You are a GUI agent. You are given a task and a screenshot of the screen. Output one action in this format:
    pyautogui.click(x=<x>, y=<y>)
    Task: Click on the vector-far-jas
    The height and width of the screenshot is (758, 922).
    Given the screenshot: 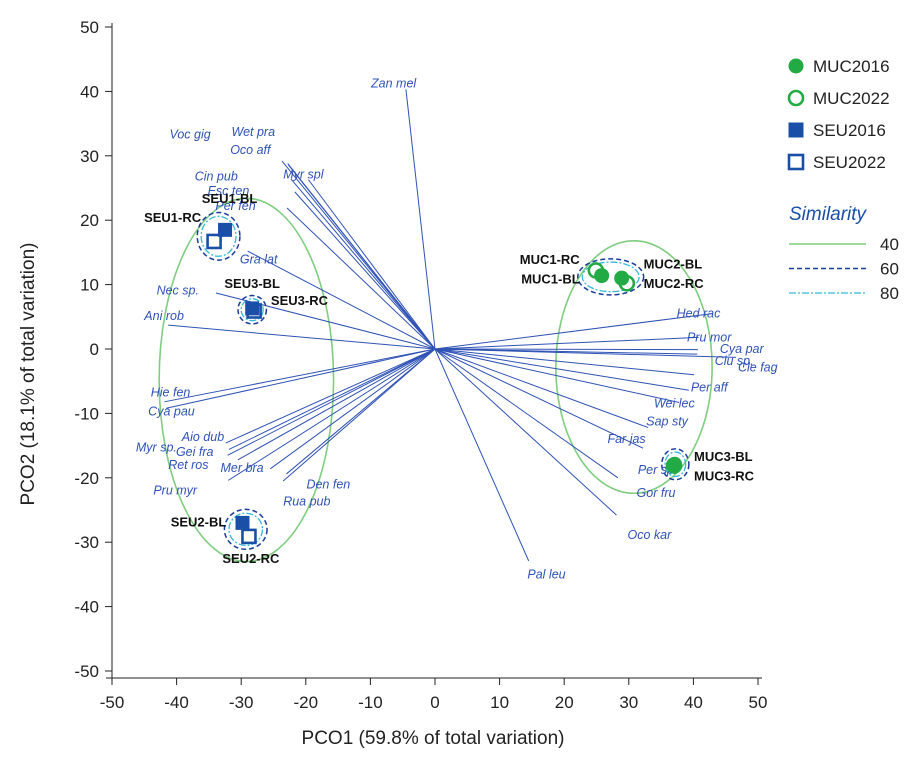 What is the action you would take?
    pyautogui.click(x=541, y=388)
    